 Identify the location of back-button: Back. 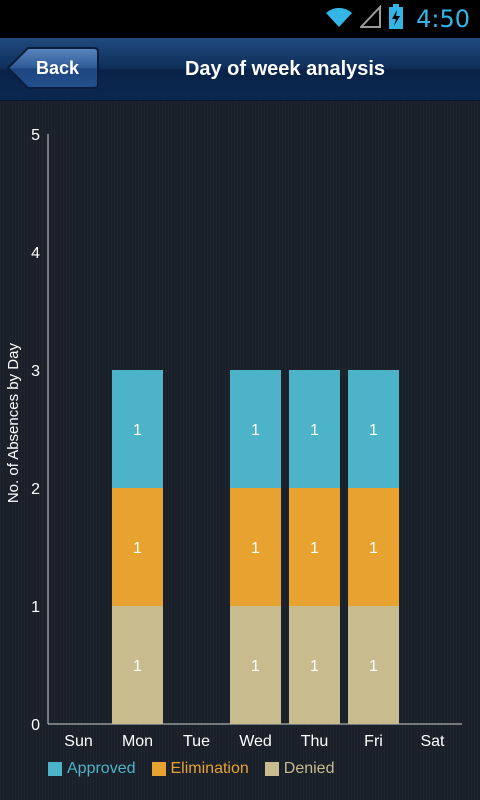
(53, 68).